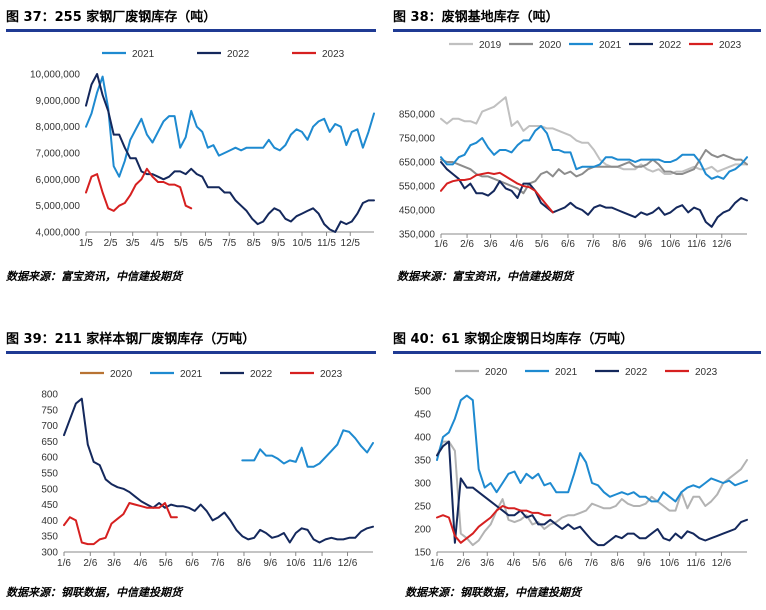 This screenshot has height=610, width=766. I want to click on legend-label: 2022, so click(238, 54).